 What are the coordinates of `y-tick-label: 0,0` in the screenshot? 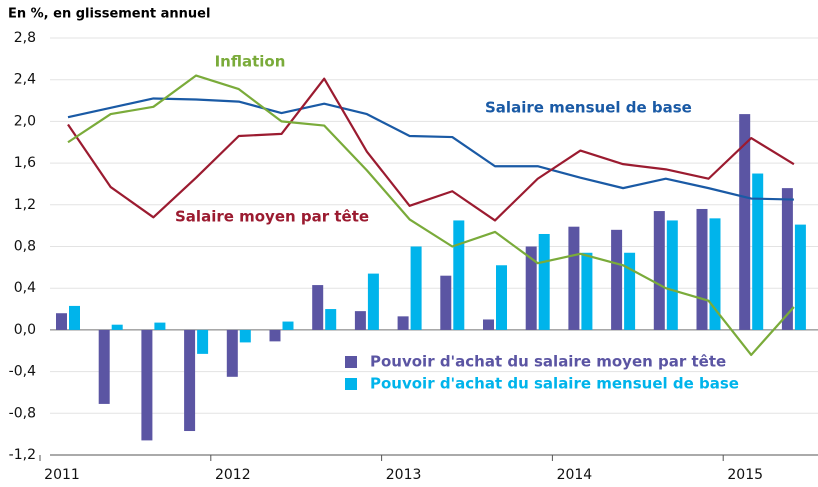 It's located at (25, 330).